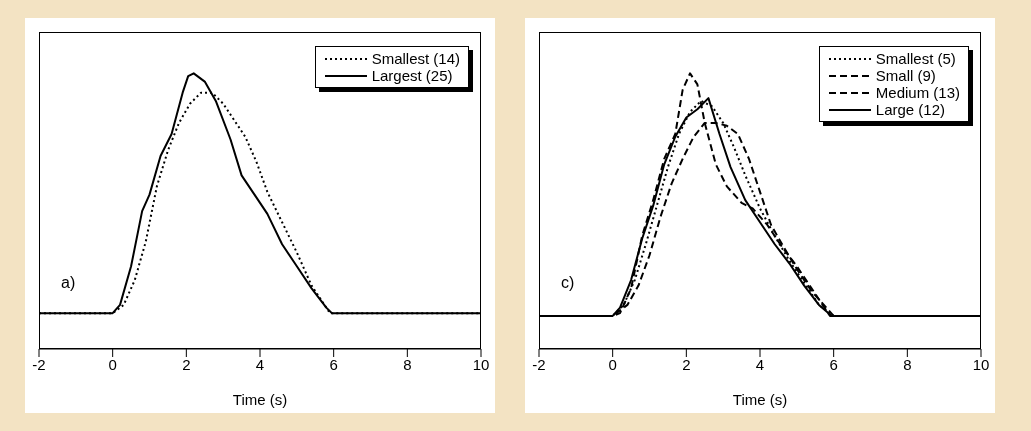  I want to click on legend-label: Largest (25), so click(412, 75).